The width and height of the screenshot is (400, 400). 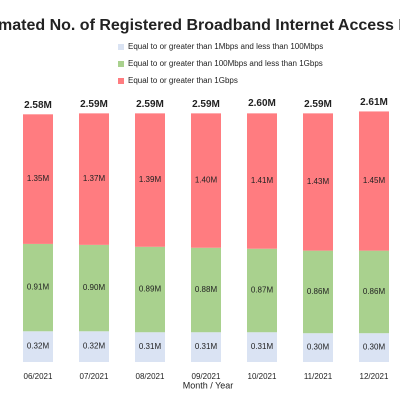 I want to click on legend-label: Equal to or greater than 1Gbps, so click(x=183, y=80).